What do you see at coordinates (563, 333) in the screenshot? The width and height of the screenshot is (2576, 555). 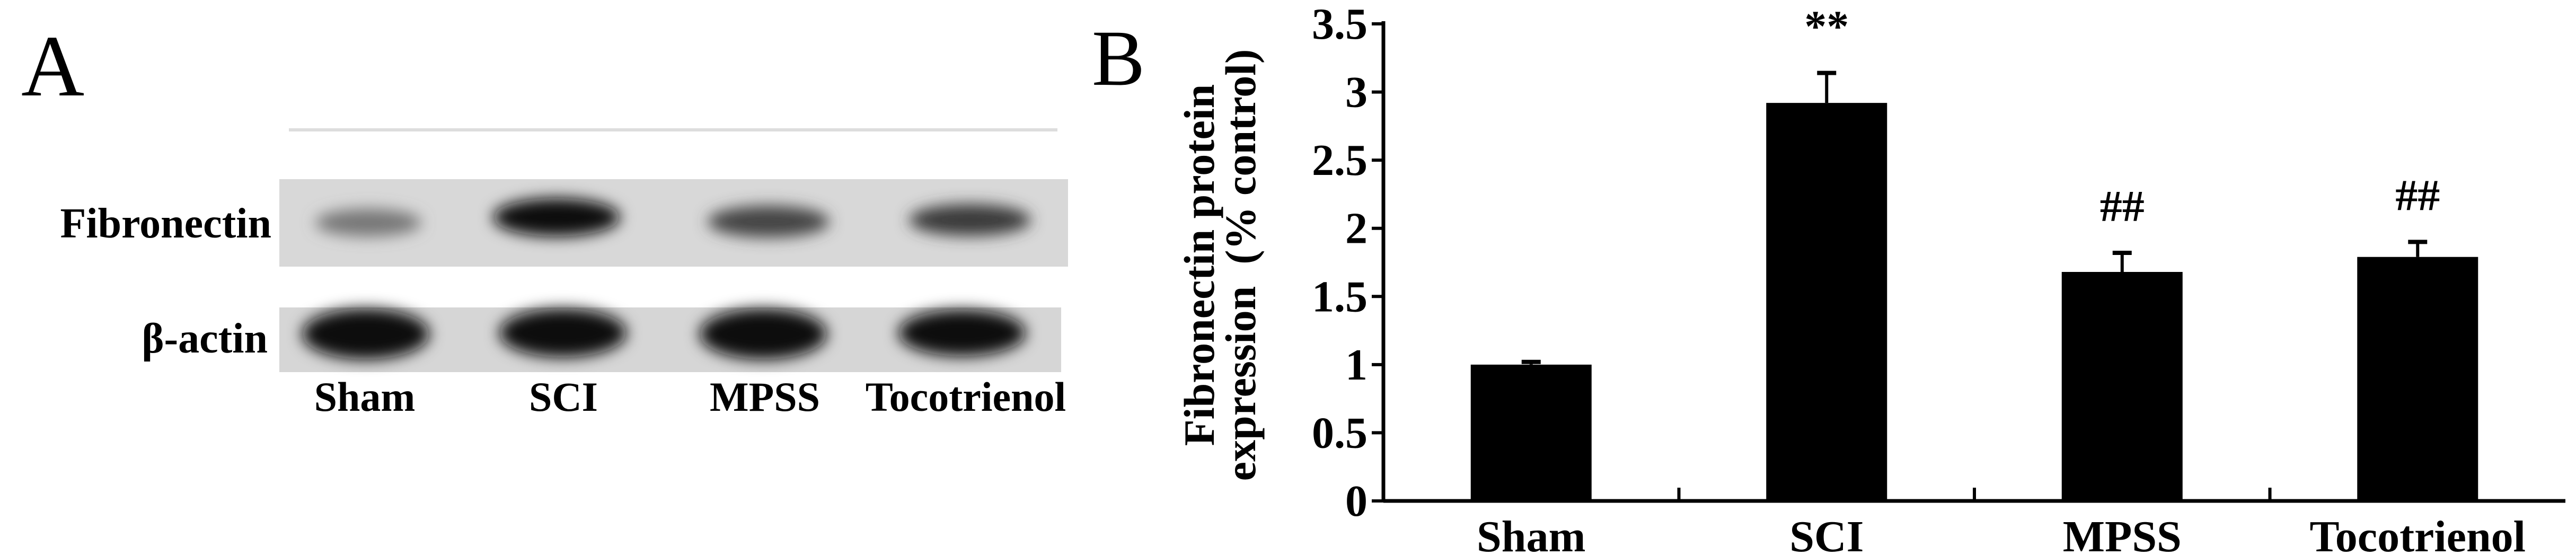 I see `actin-band-sci` at bounding box center [563, 333].